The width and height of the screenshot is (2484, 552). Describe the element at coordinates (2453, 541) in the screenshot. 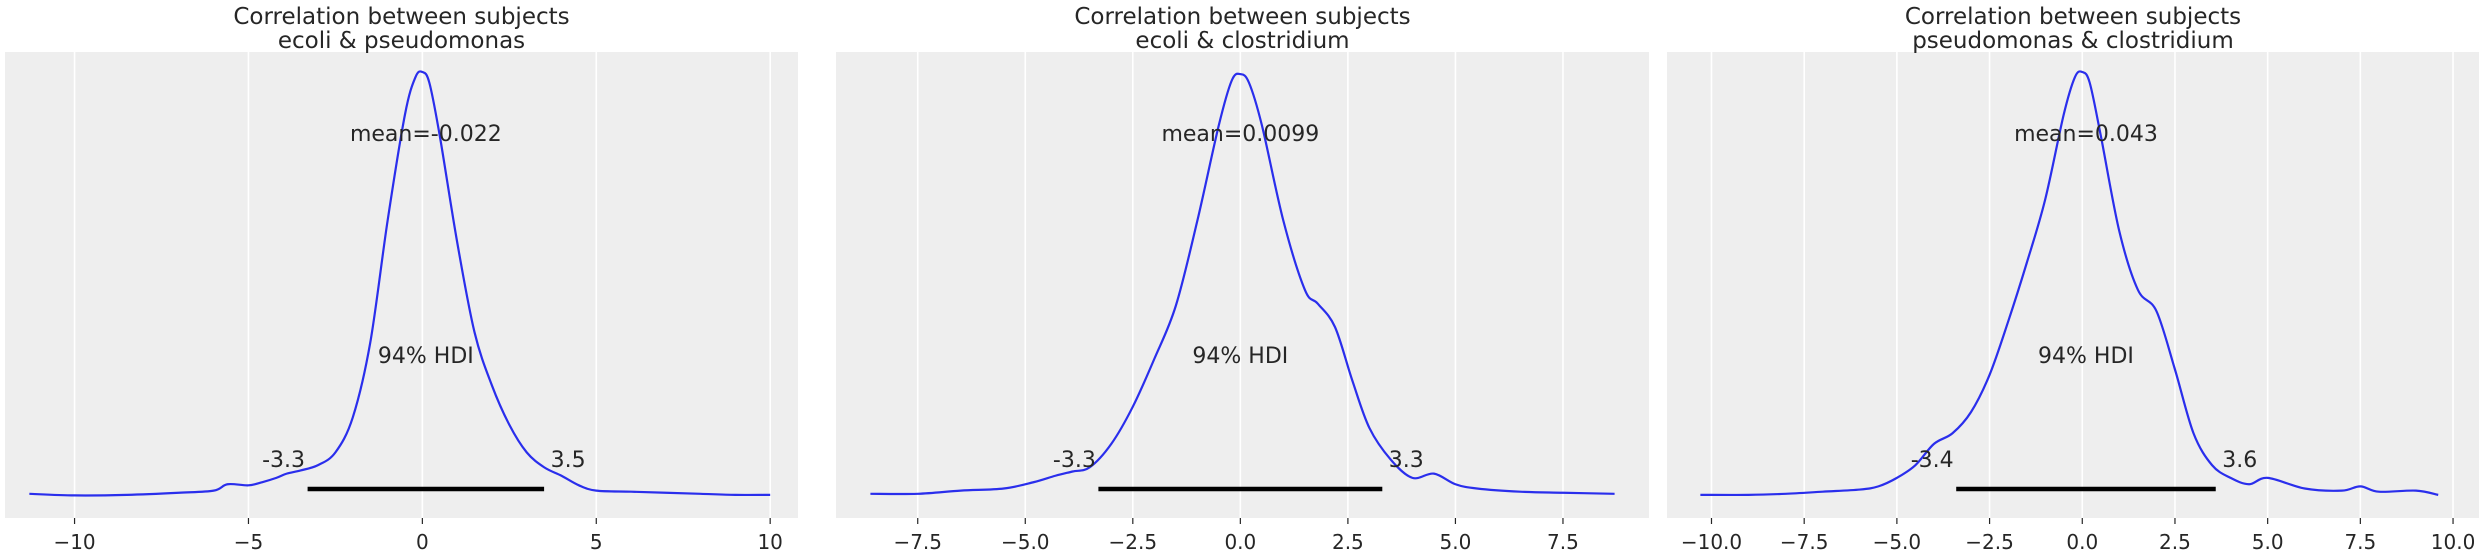

I see `x-tick-label: 10.0` at that location.